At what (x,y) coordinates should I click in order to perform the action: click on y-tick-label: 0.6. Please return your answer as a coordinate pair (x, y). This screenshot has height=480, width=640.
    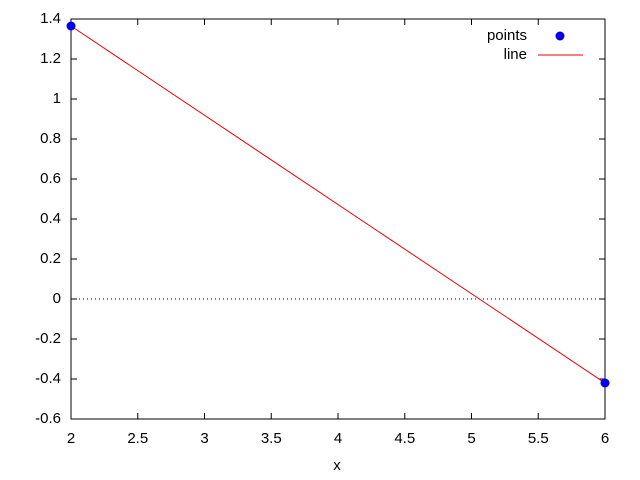
    Looking at the image, I should click on (50, 178).